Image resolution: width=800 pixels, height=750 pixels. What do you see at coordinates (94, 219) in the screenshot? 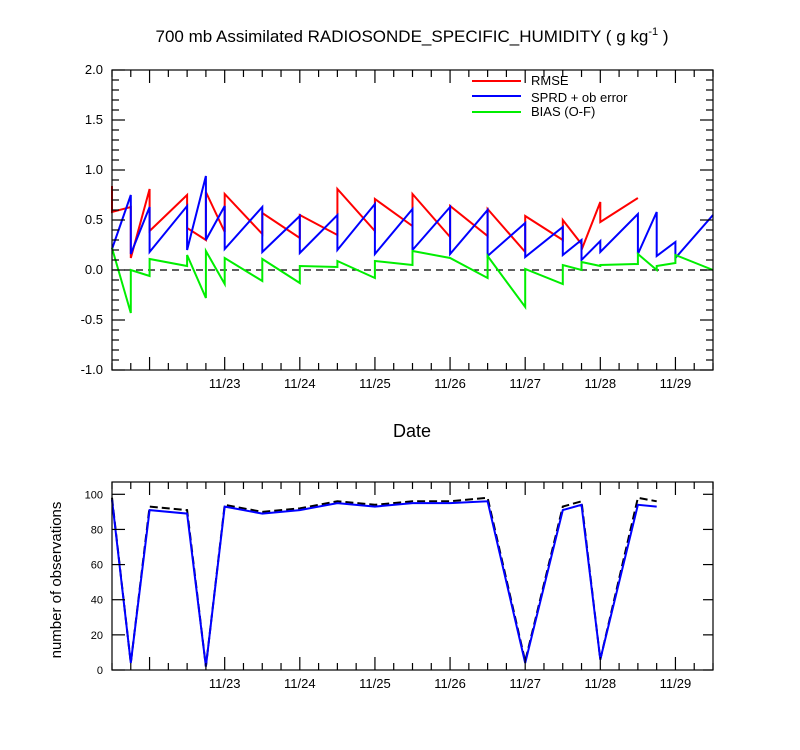
I see `y-tick-label: 0.5` at bounding box center [94, 219].